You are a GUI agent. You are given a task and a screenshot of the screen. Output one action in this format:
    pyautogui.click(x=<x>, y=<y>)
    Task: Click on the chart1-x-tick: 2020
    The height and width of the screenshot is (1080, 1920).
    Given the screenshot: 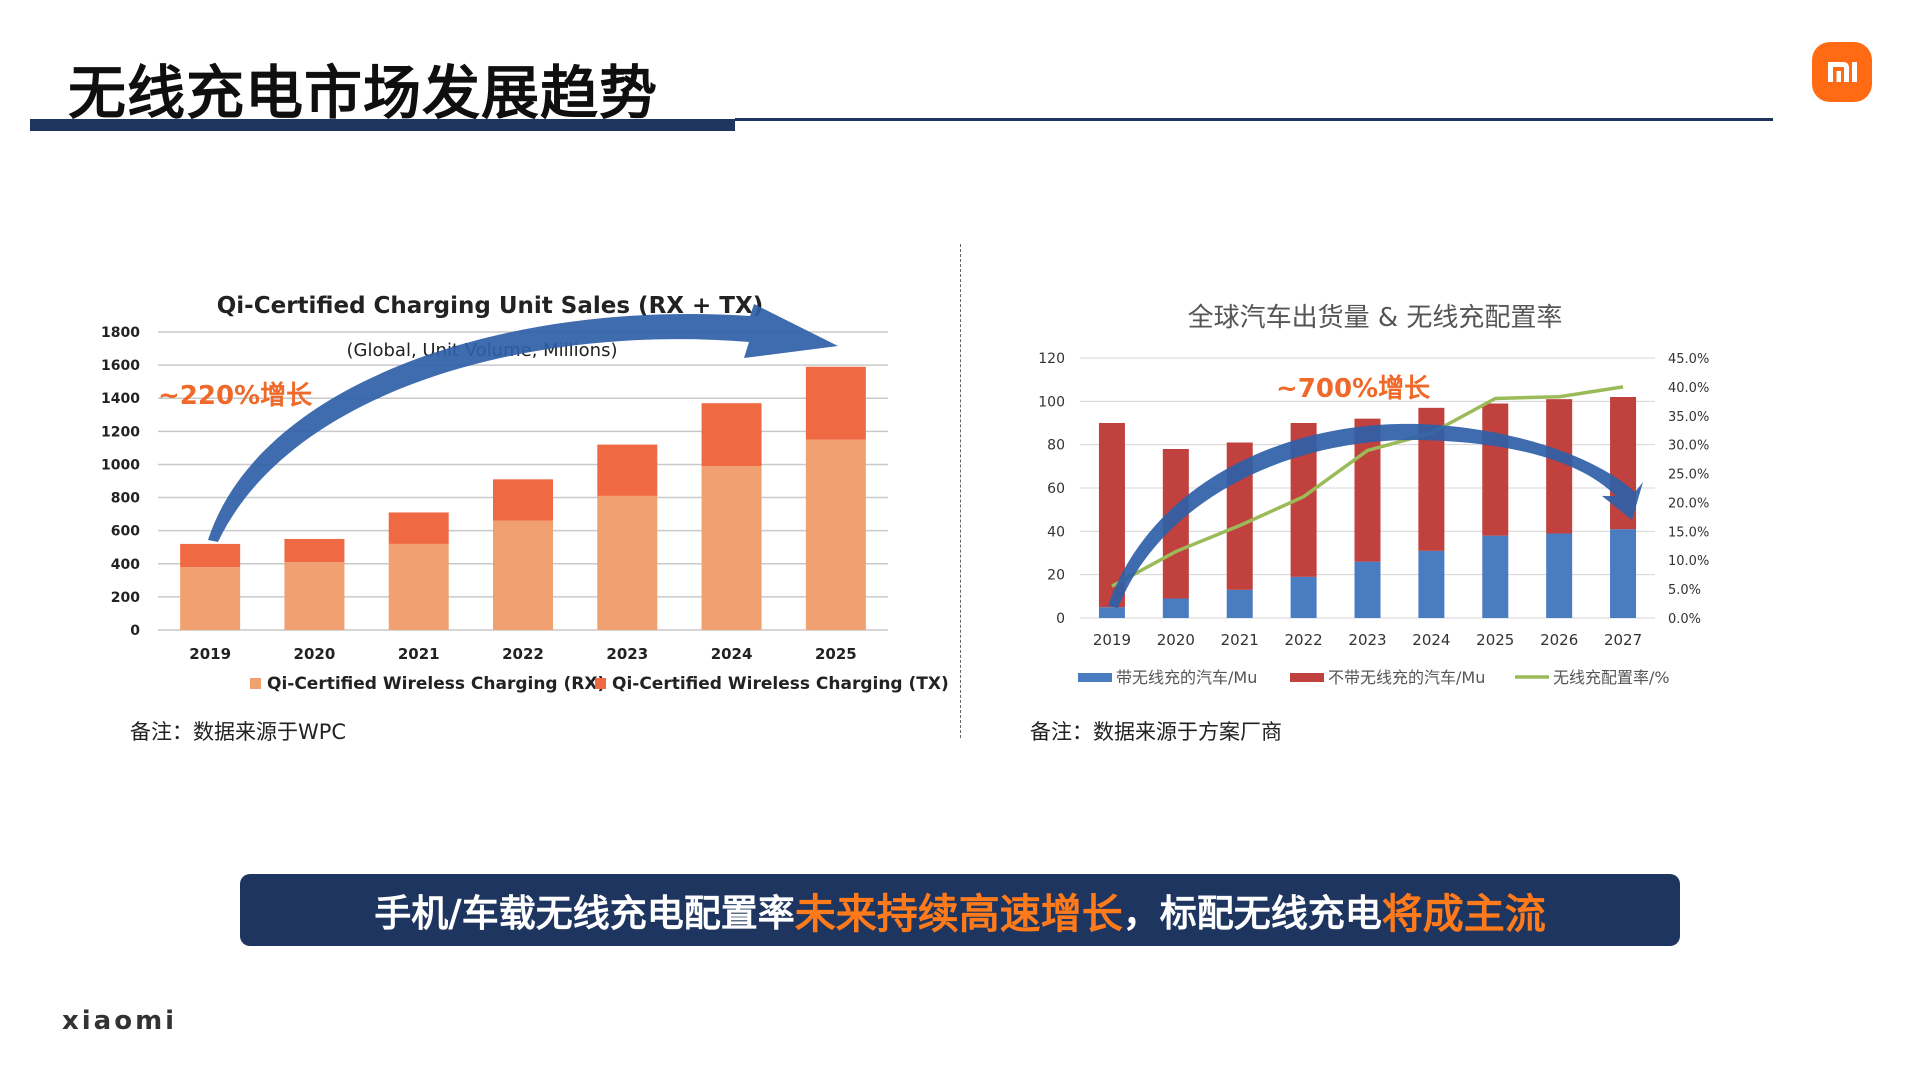 What is the action you would take?
    pyautogui.click(x=315, y=654)
    